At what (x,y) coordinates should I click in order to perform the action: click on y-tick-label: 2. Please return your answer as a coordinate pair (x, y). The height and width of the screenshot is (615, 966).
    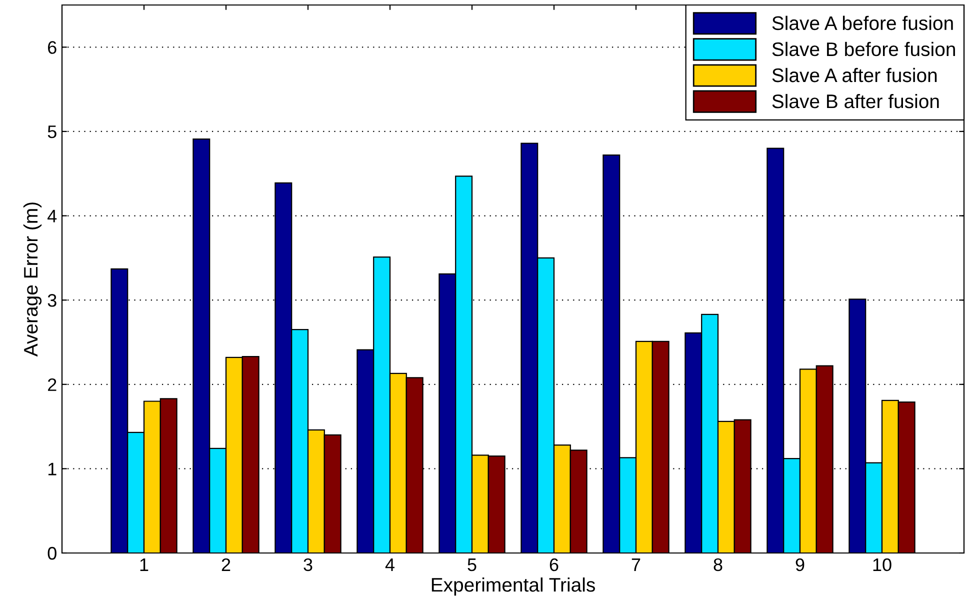
    Looking at the image, I should click on (52, 384).